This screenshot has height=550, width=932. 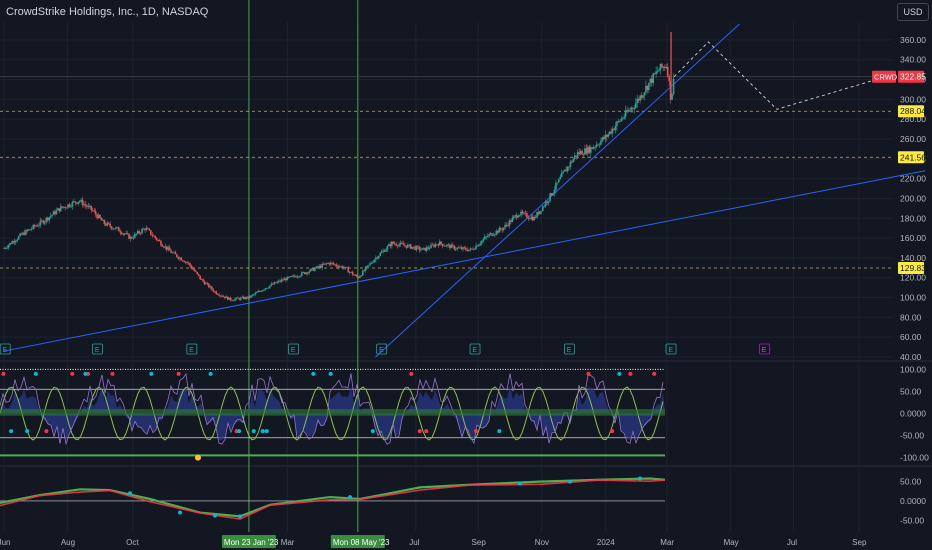 What do you see at coordinates (913, 179) in the screenshot?
I see `y-axis-tick-label: 220.00` at bounding box center [913, 179].